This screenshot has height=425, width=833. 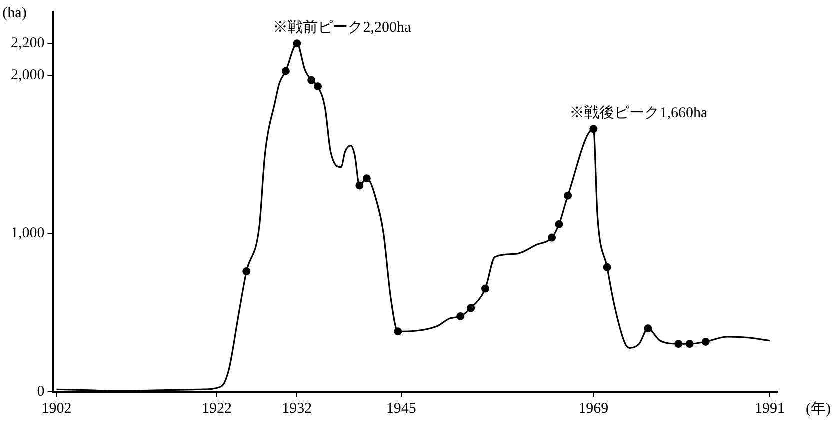 I want to click on x-tick-label: 1945, so click(x=401, y=408).